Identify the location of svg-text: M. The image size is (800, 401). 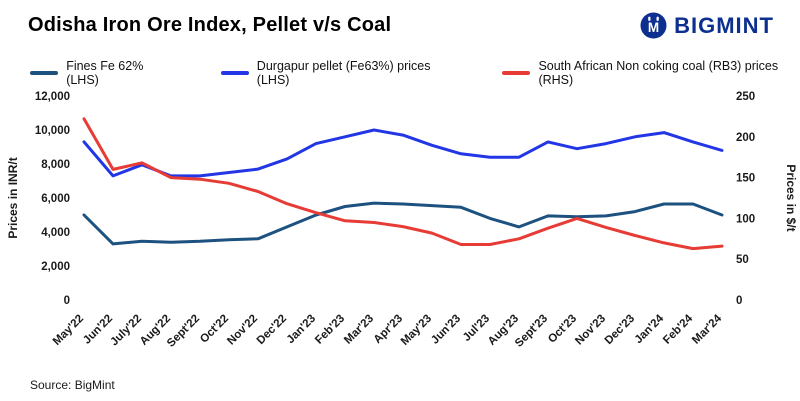
(653, 27).